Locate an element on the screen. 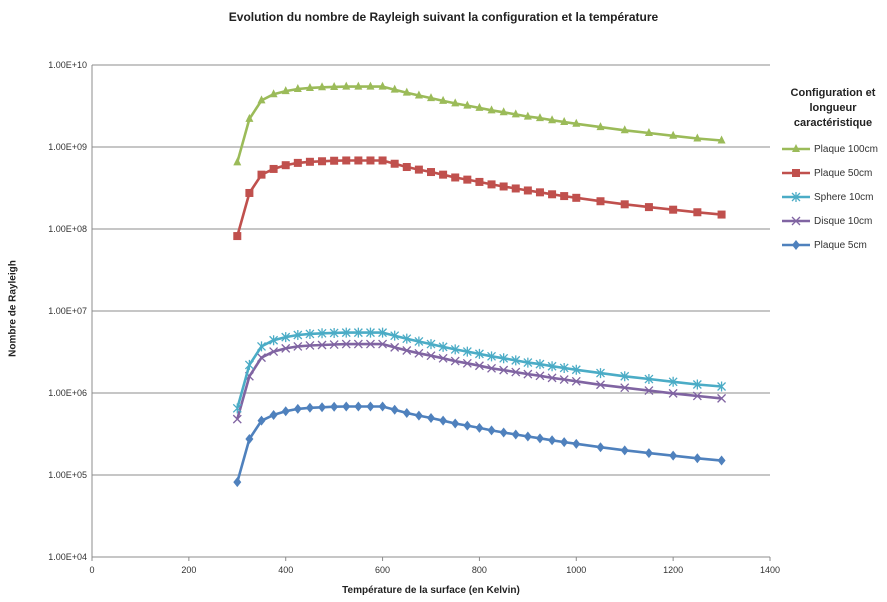 Image resolution: width=887 pixels, height=602 pixels. legend-item: Plaque 100cm is located at coordinates (833, 149).